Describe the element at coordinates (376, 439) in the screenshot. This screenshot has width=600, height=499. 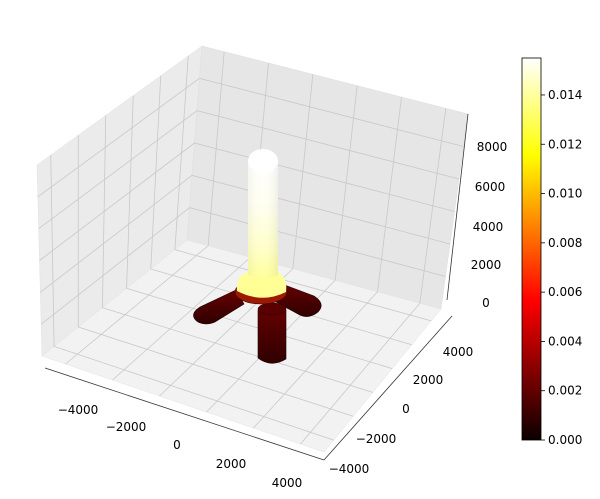
I see `y-tick-label: −2000` at that location.